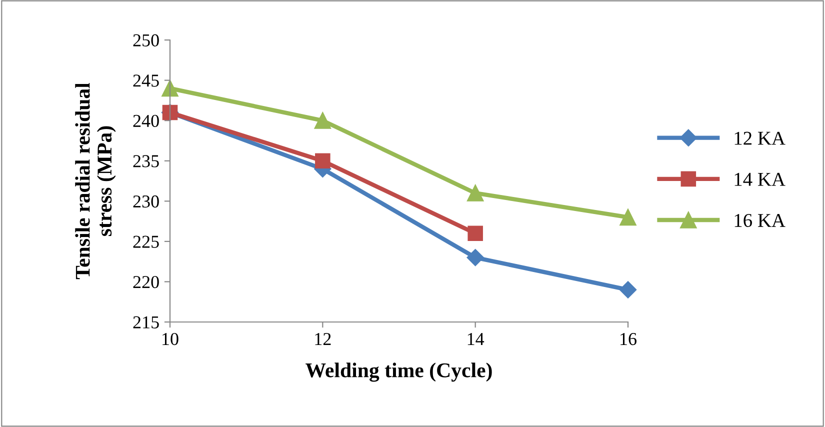 The width and height of the screenshot is (825, 427). What do you see at coordinates (170, 339) in the screenshot?
I see `x-tick-label: 10` at bounding box center [170, 339].